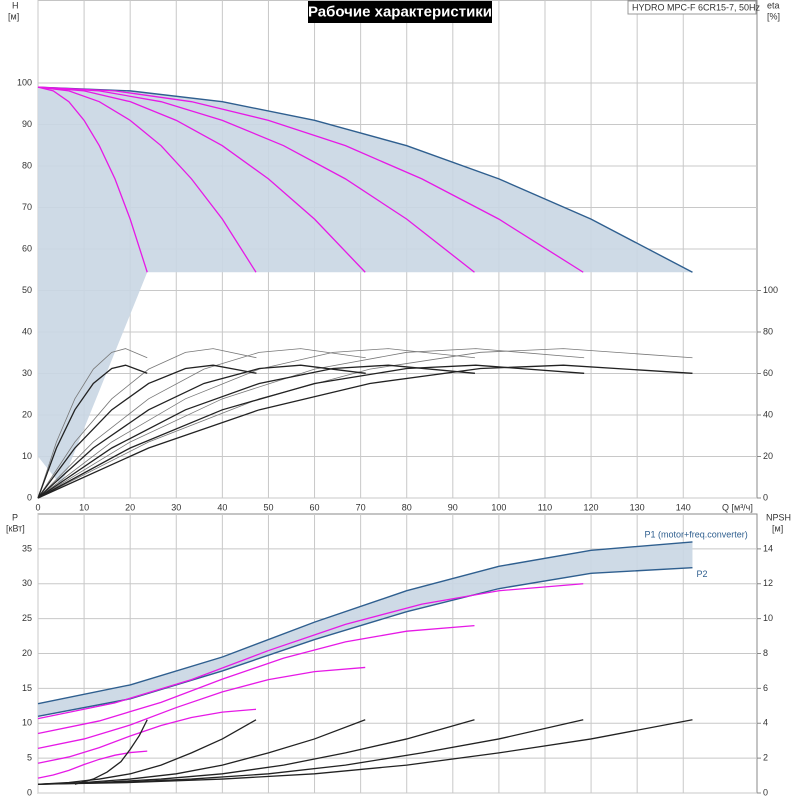  I want to click on y2-tick-label: 10, so click(768, 618).